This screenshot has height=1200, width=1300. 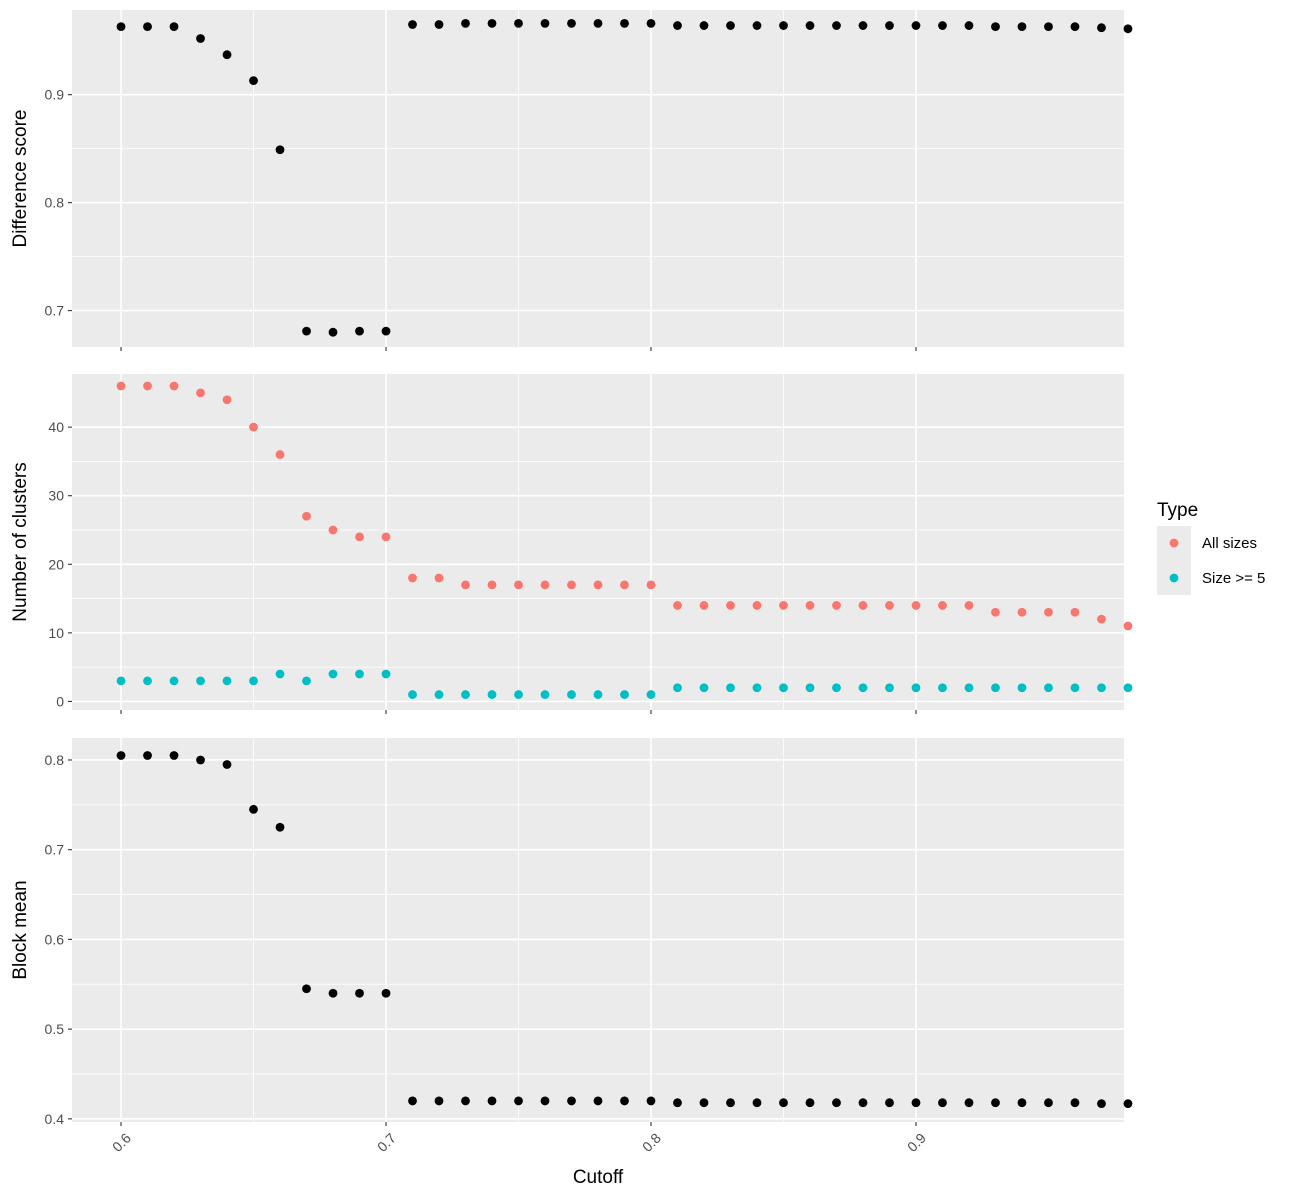 What do you see at coordinates (55, 1029) in the screenshot?
I see `y-tick-label: 0.5` at bounding box center [55, 1029].